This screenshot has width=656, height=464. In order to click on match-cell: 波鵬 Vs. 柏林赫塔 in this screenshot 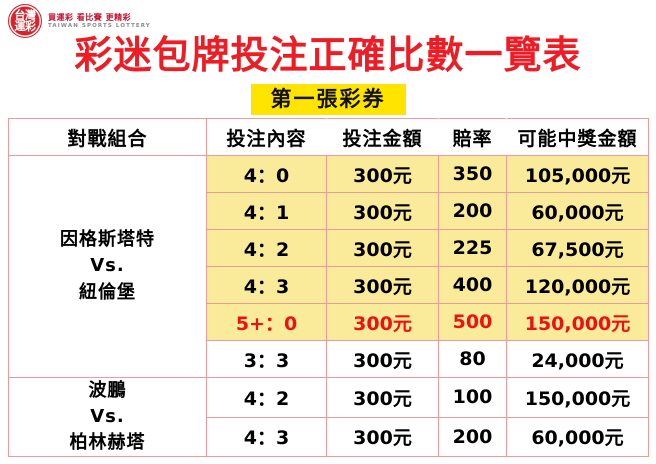, I will do `click(107, 417)`.